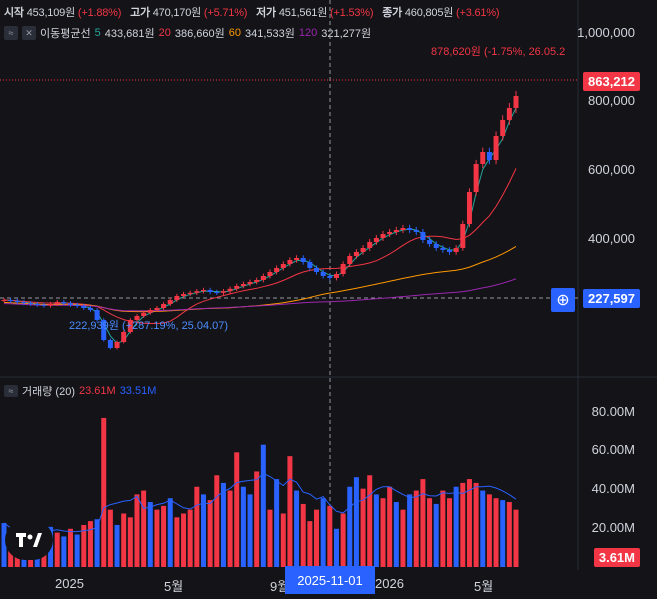  Describe the element at coordinates (303, 13) in the screenshot. I see `low-value: 451,561원` at that location.